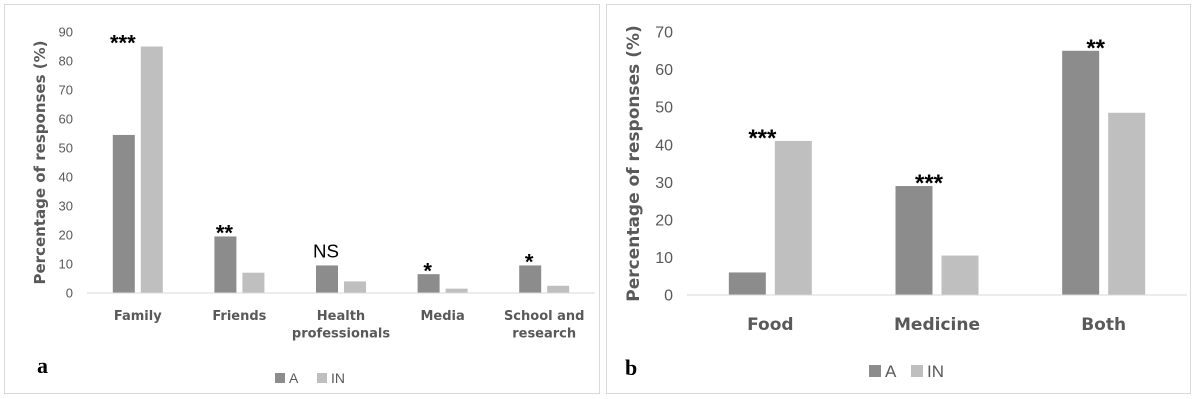  I want to click on x-category-label: Medicine, so click(937, 325).